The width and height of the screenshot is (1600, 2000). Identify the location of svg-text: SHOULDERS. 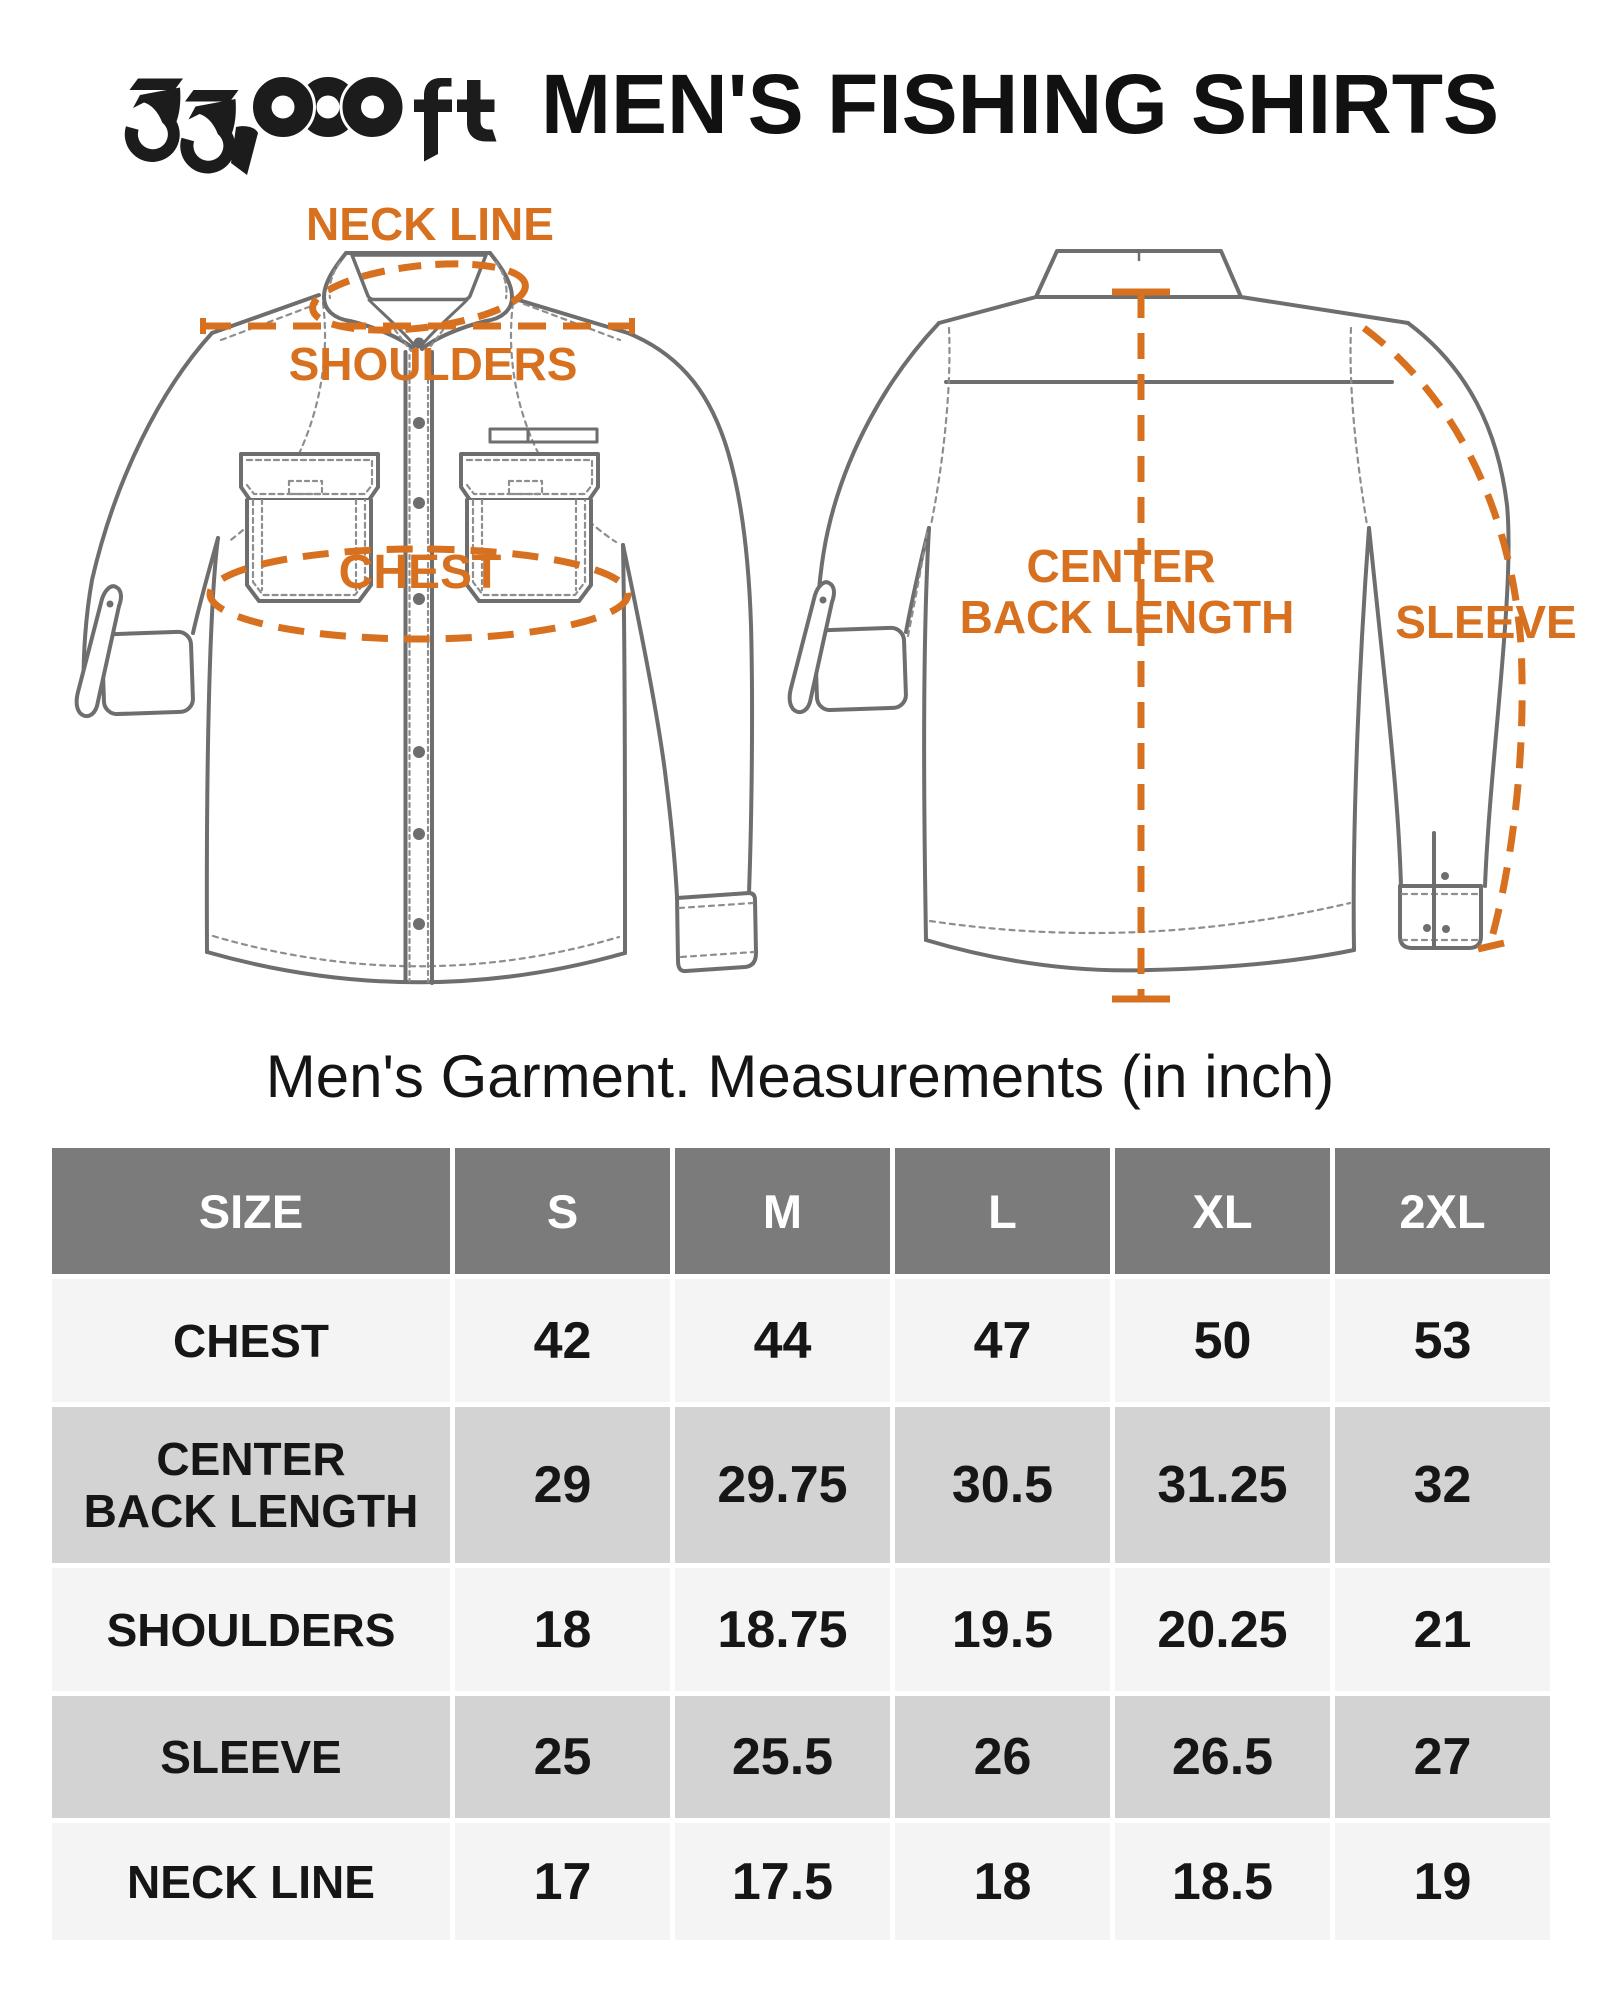
(433, 364).